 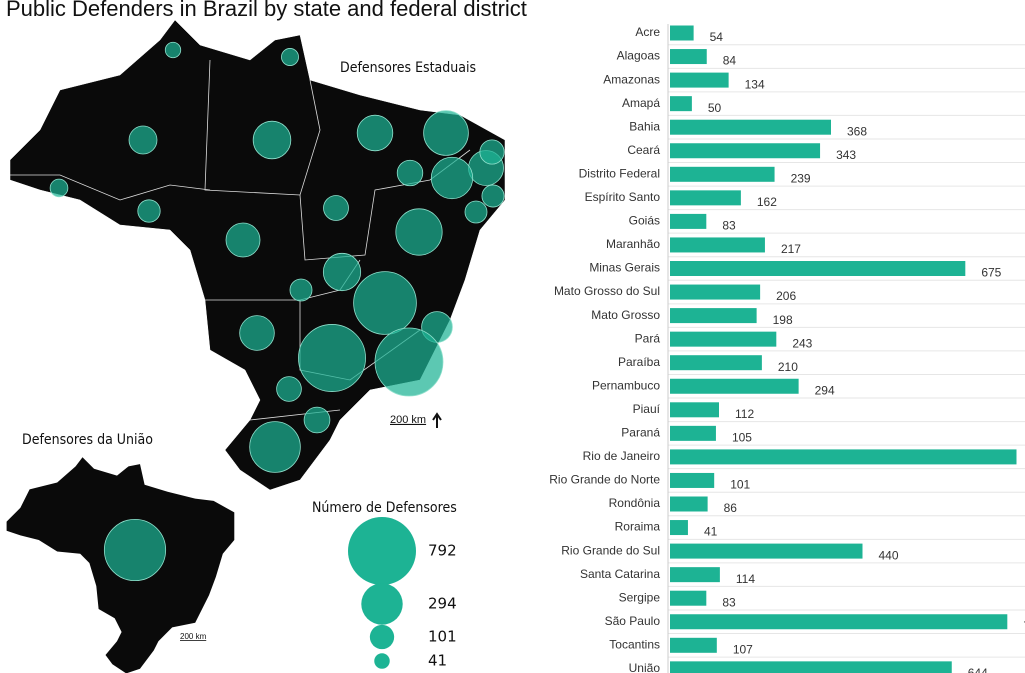 I want to click on value-label: 206, so click(x=786, y=296).